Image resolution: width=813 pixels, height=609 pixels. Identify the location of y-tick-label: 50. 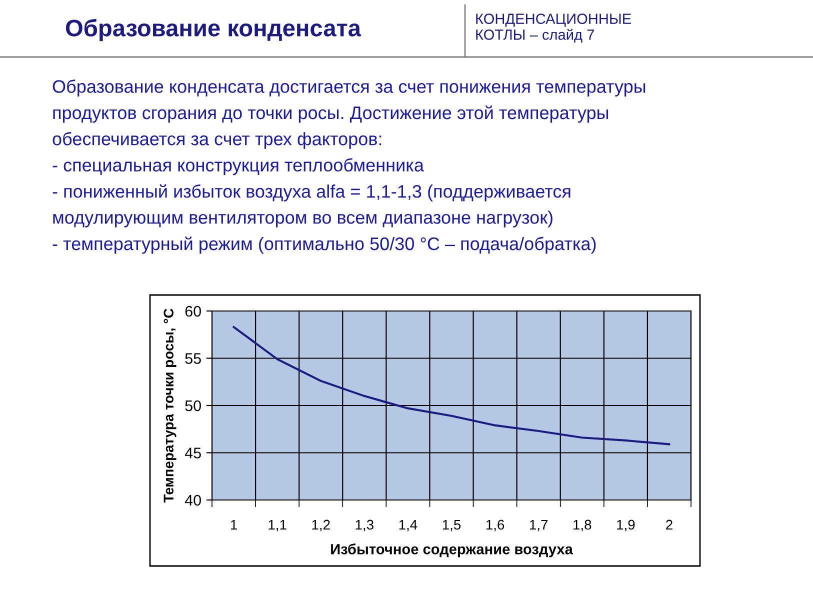
(193, 406).